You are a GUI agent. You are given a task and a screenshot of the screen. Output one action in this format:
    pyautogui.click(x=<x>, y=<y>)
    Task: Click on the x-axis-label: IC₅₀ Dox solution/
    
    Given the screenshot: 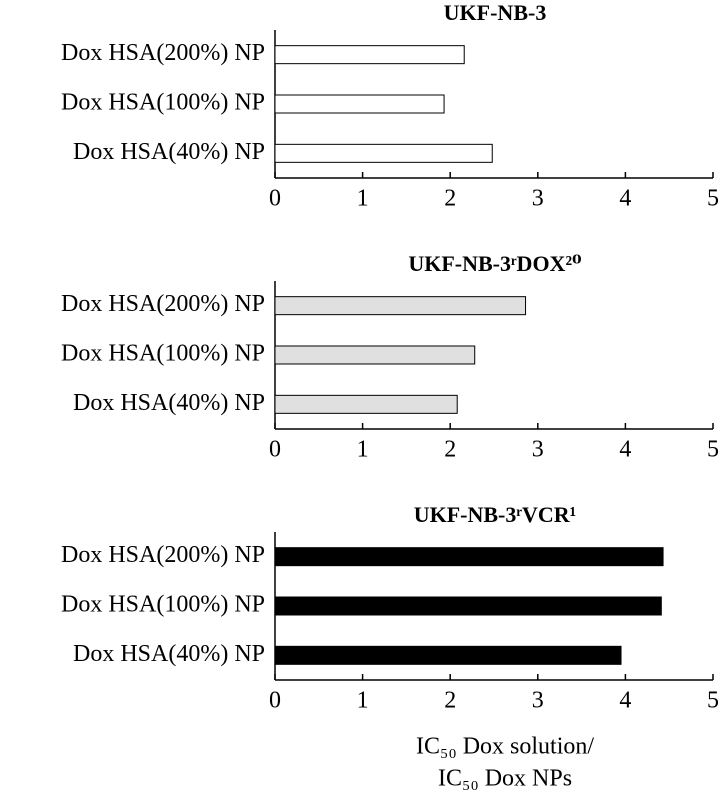 What is the action you would take?
    pyautogui.click(x=505, y=747)
    